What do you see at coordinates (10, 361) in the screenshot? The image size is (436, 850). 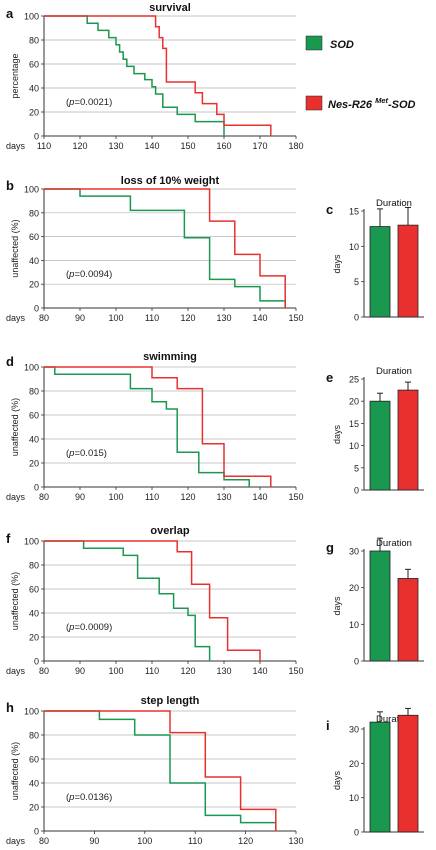 I see `panel-letter: d` at bounding box center [10, 361].